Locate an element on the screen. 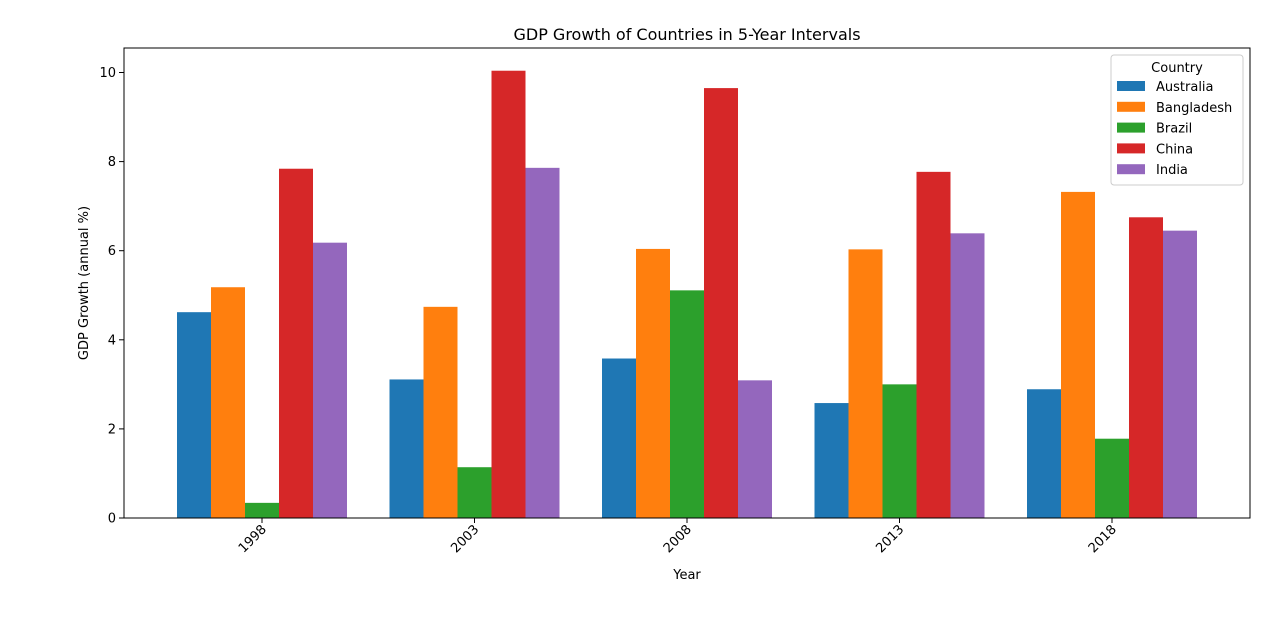  legend-label-china: China is located at coordinates (1174, 149).